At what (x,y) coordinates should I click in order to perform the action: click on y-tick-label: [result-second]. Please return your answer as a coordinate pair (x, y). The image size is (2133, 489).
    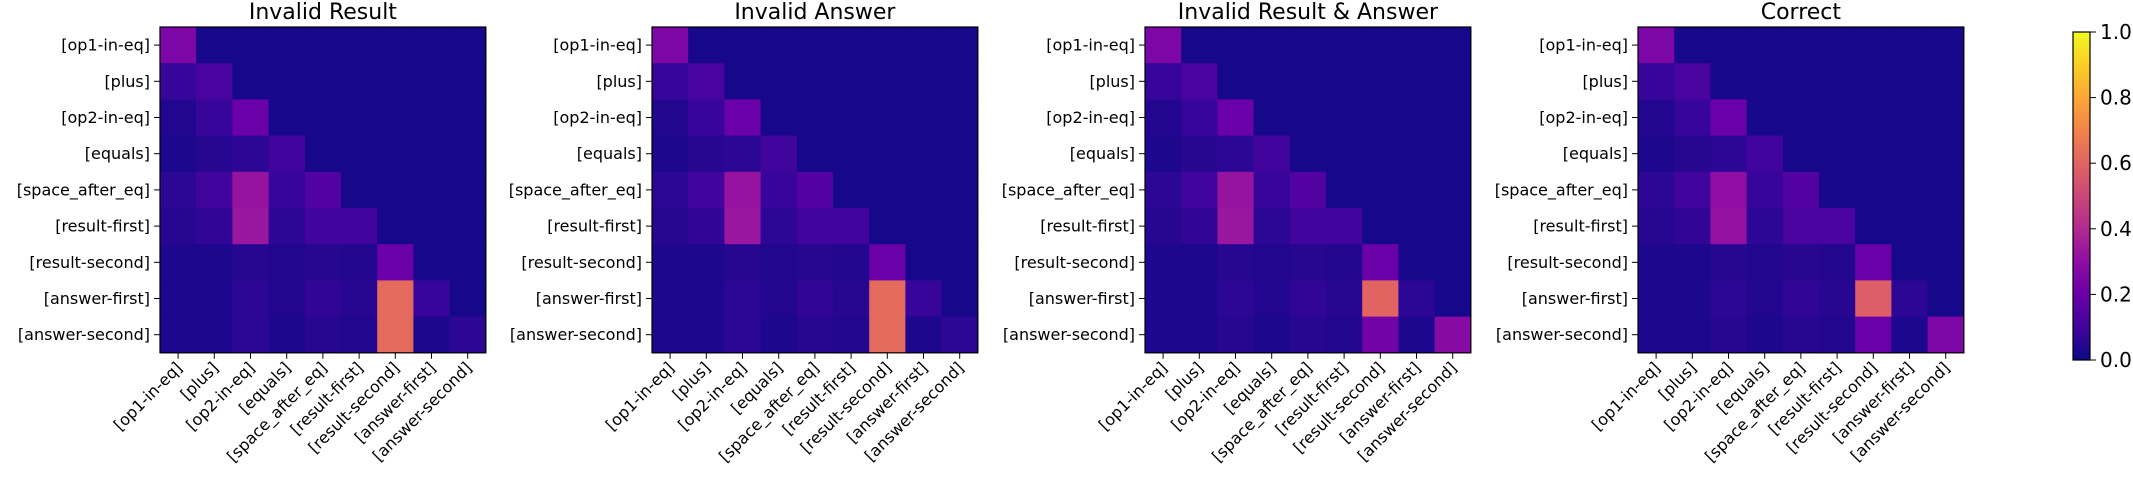
    Looking at the image, I should click on (1074, 262).